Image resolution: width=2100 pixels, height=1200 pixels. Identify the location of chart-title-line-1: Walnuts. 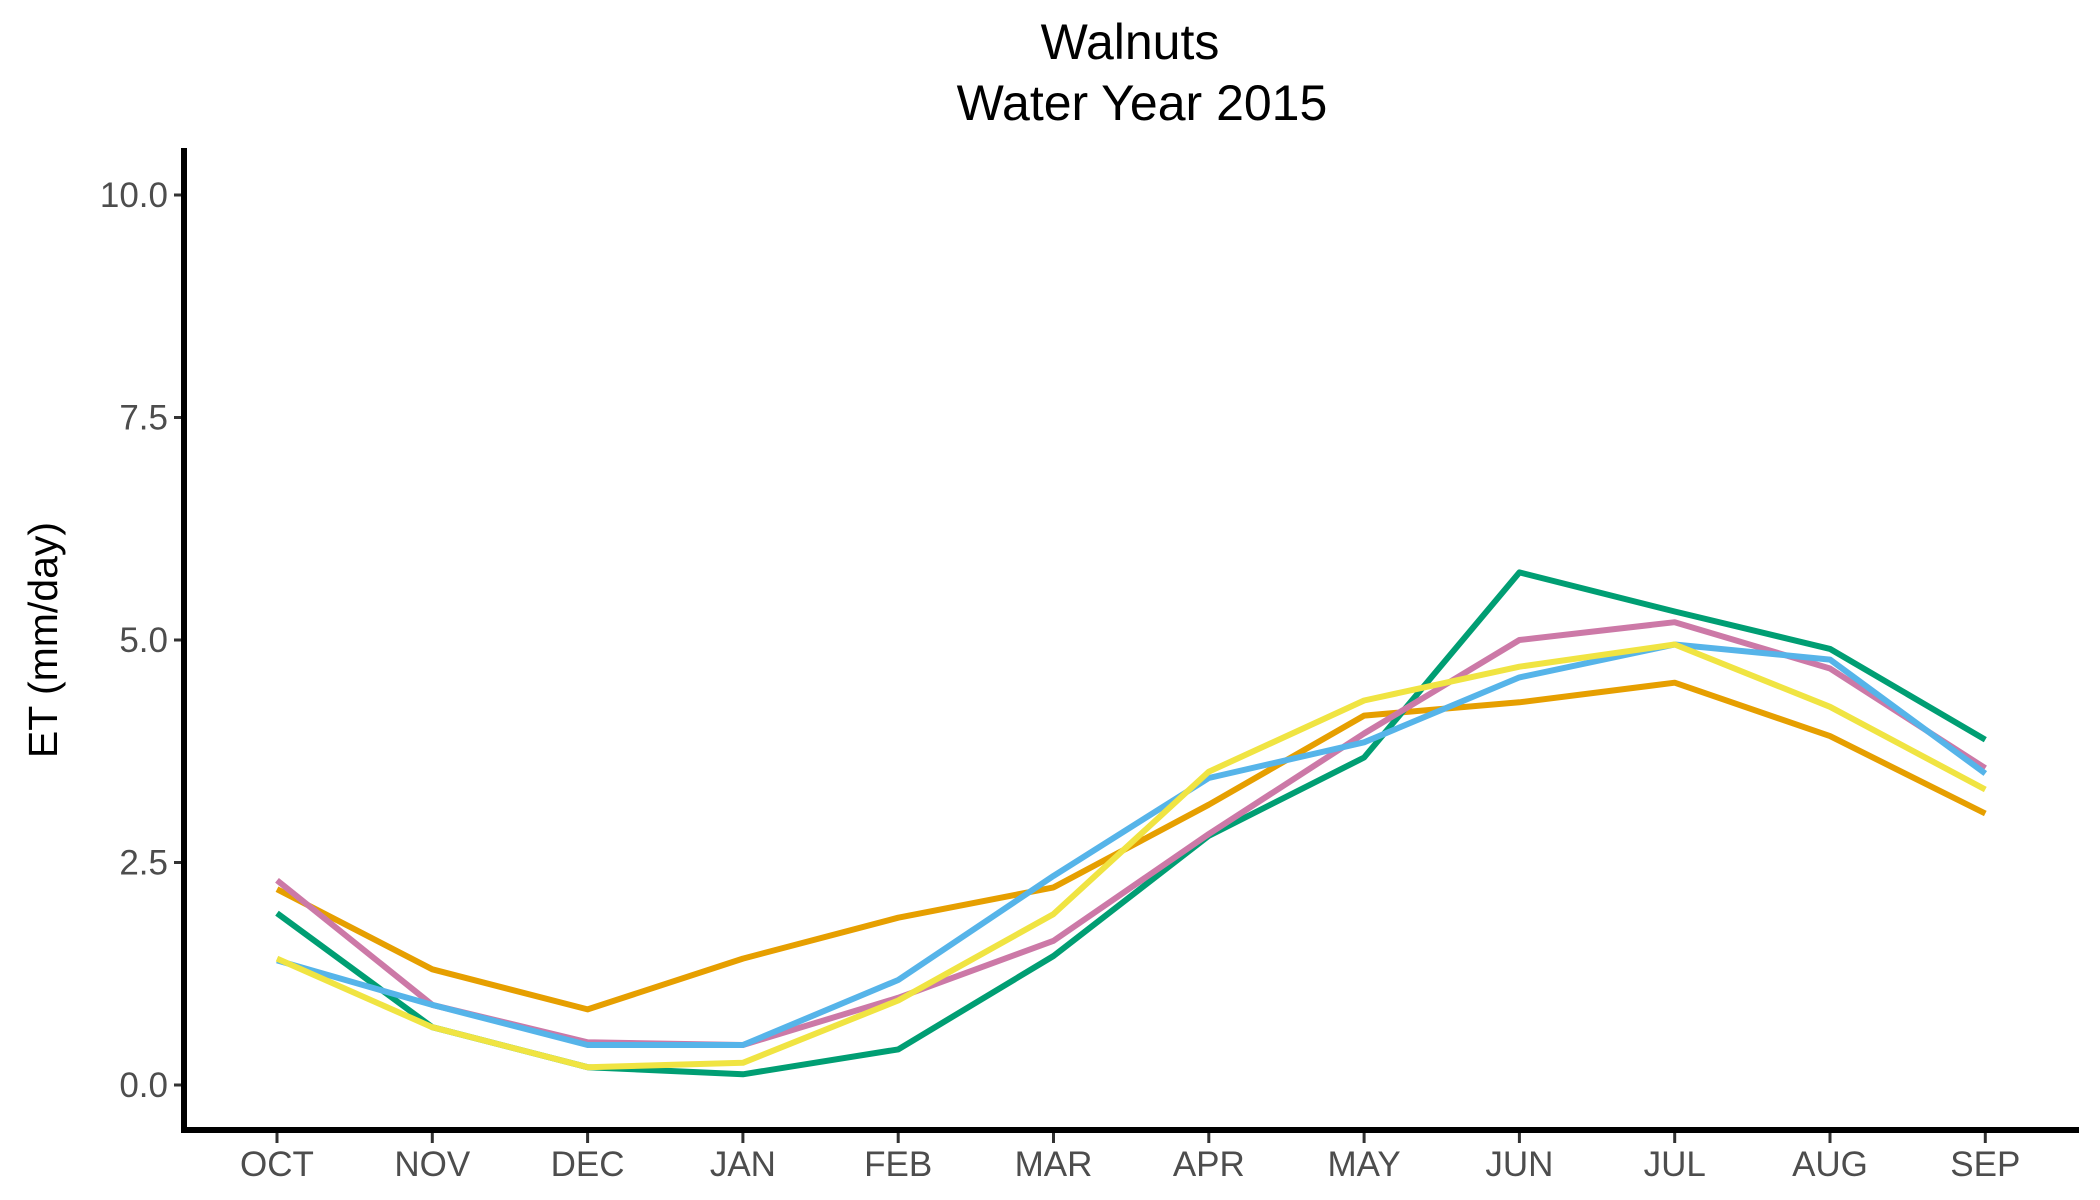
(1130, 42).